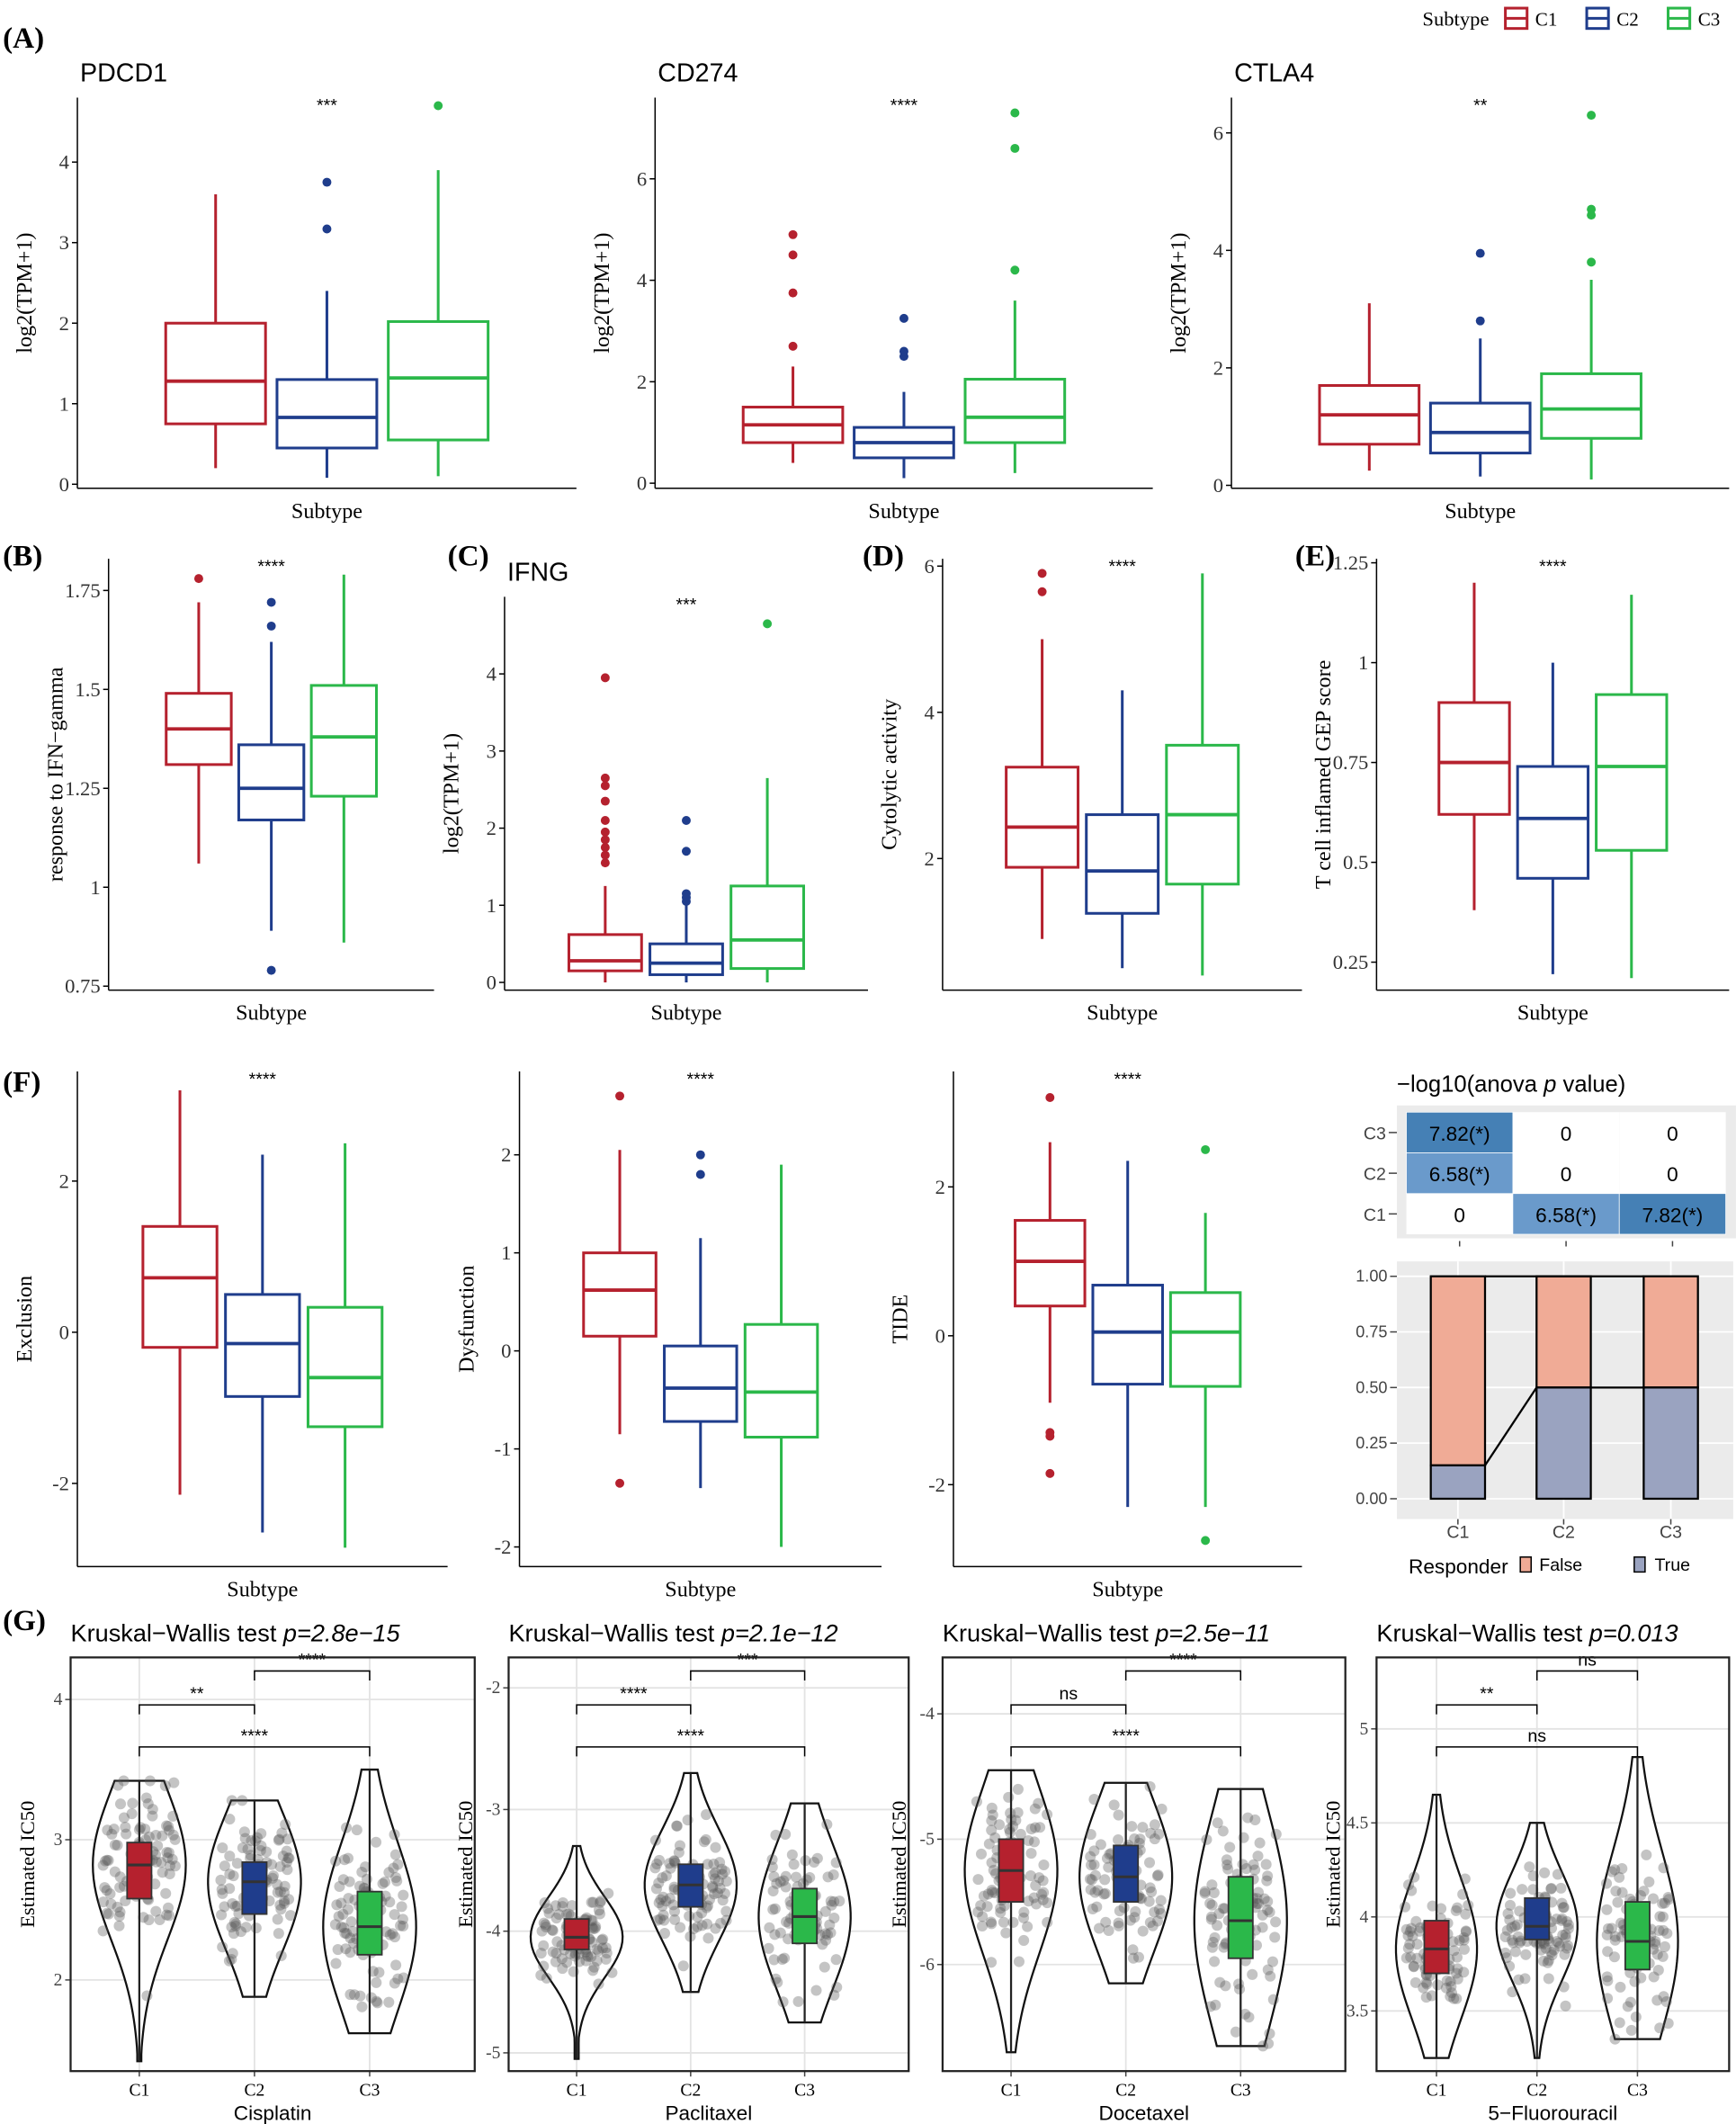 This screenshot has width=1736, height=2124. I want to click on heatmap-cell-label: 0, so click(1566, 1134).